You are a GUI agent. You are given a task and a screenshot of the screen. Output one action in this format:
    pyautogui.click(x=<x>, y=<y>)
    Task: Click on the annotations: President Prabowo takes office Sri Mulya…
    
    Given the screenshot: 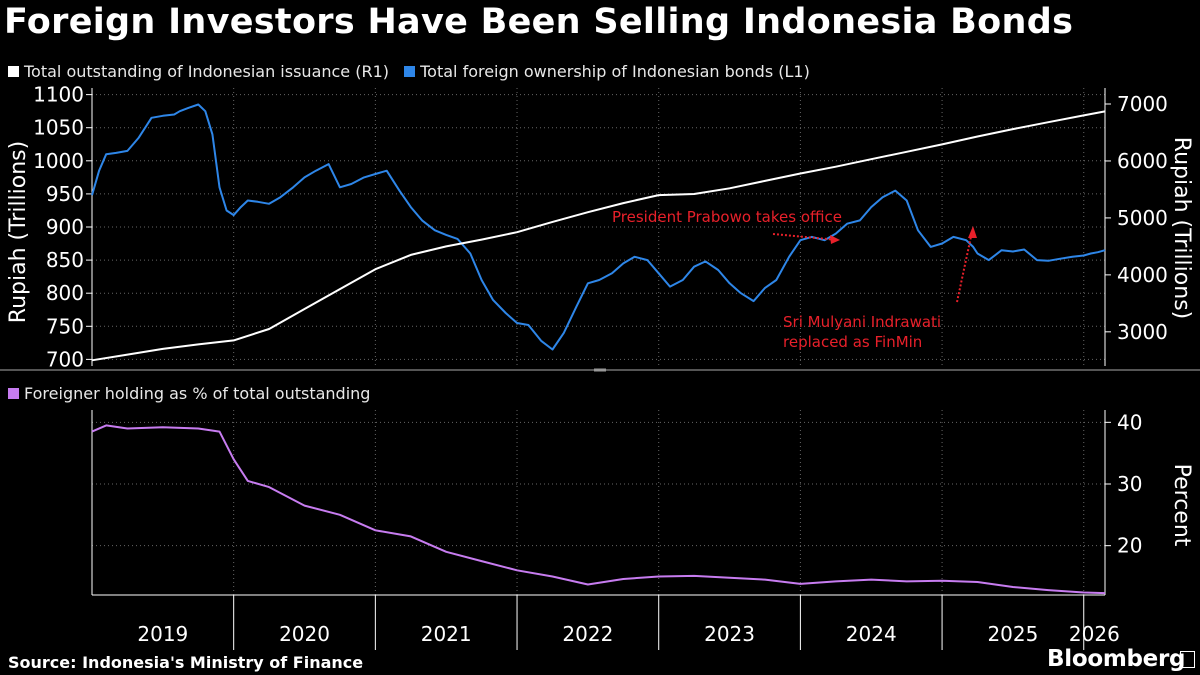 What is the action you would take?
    pyautogui.click(x=794, y=279)
    